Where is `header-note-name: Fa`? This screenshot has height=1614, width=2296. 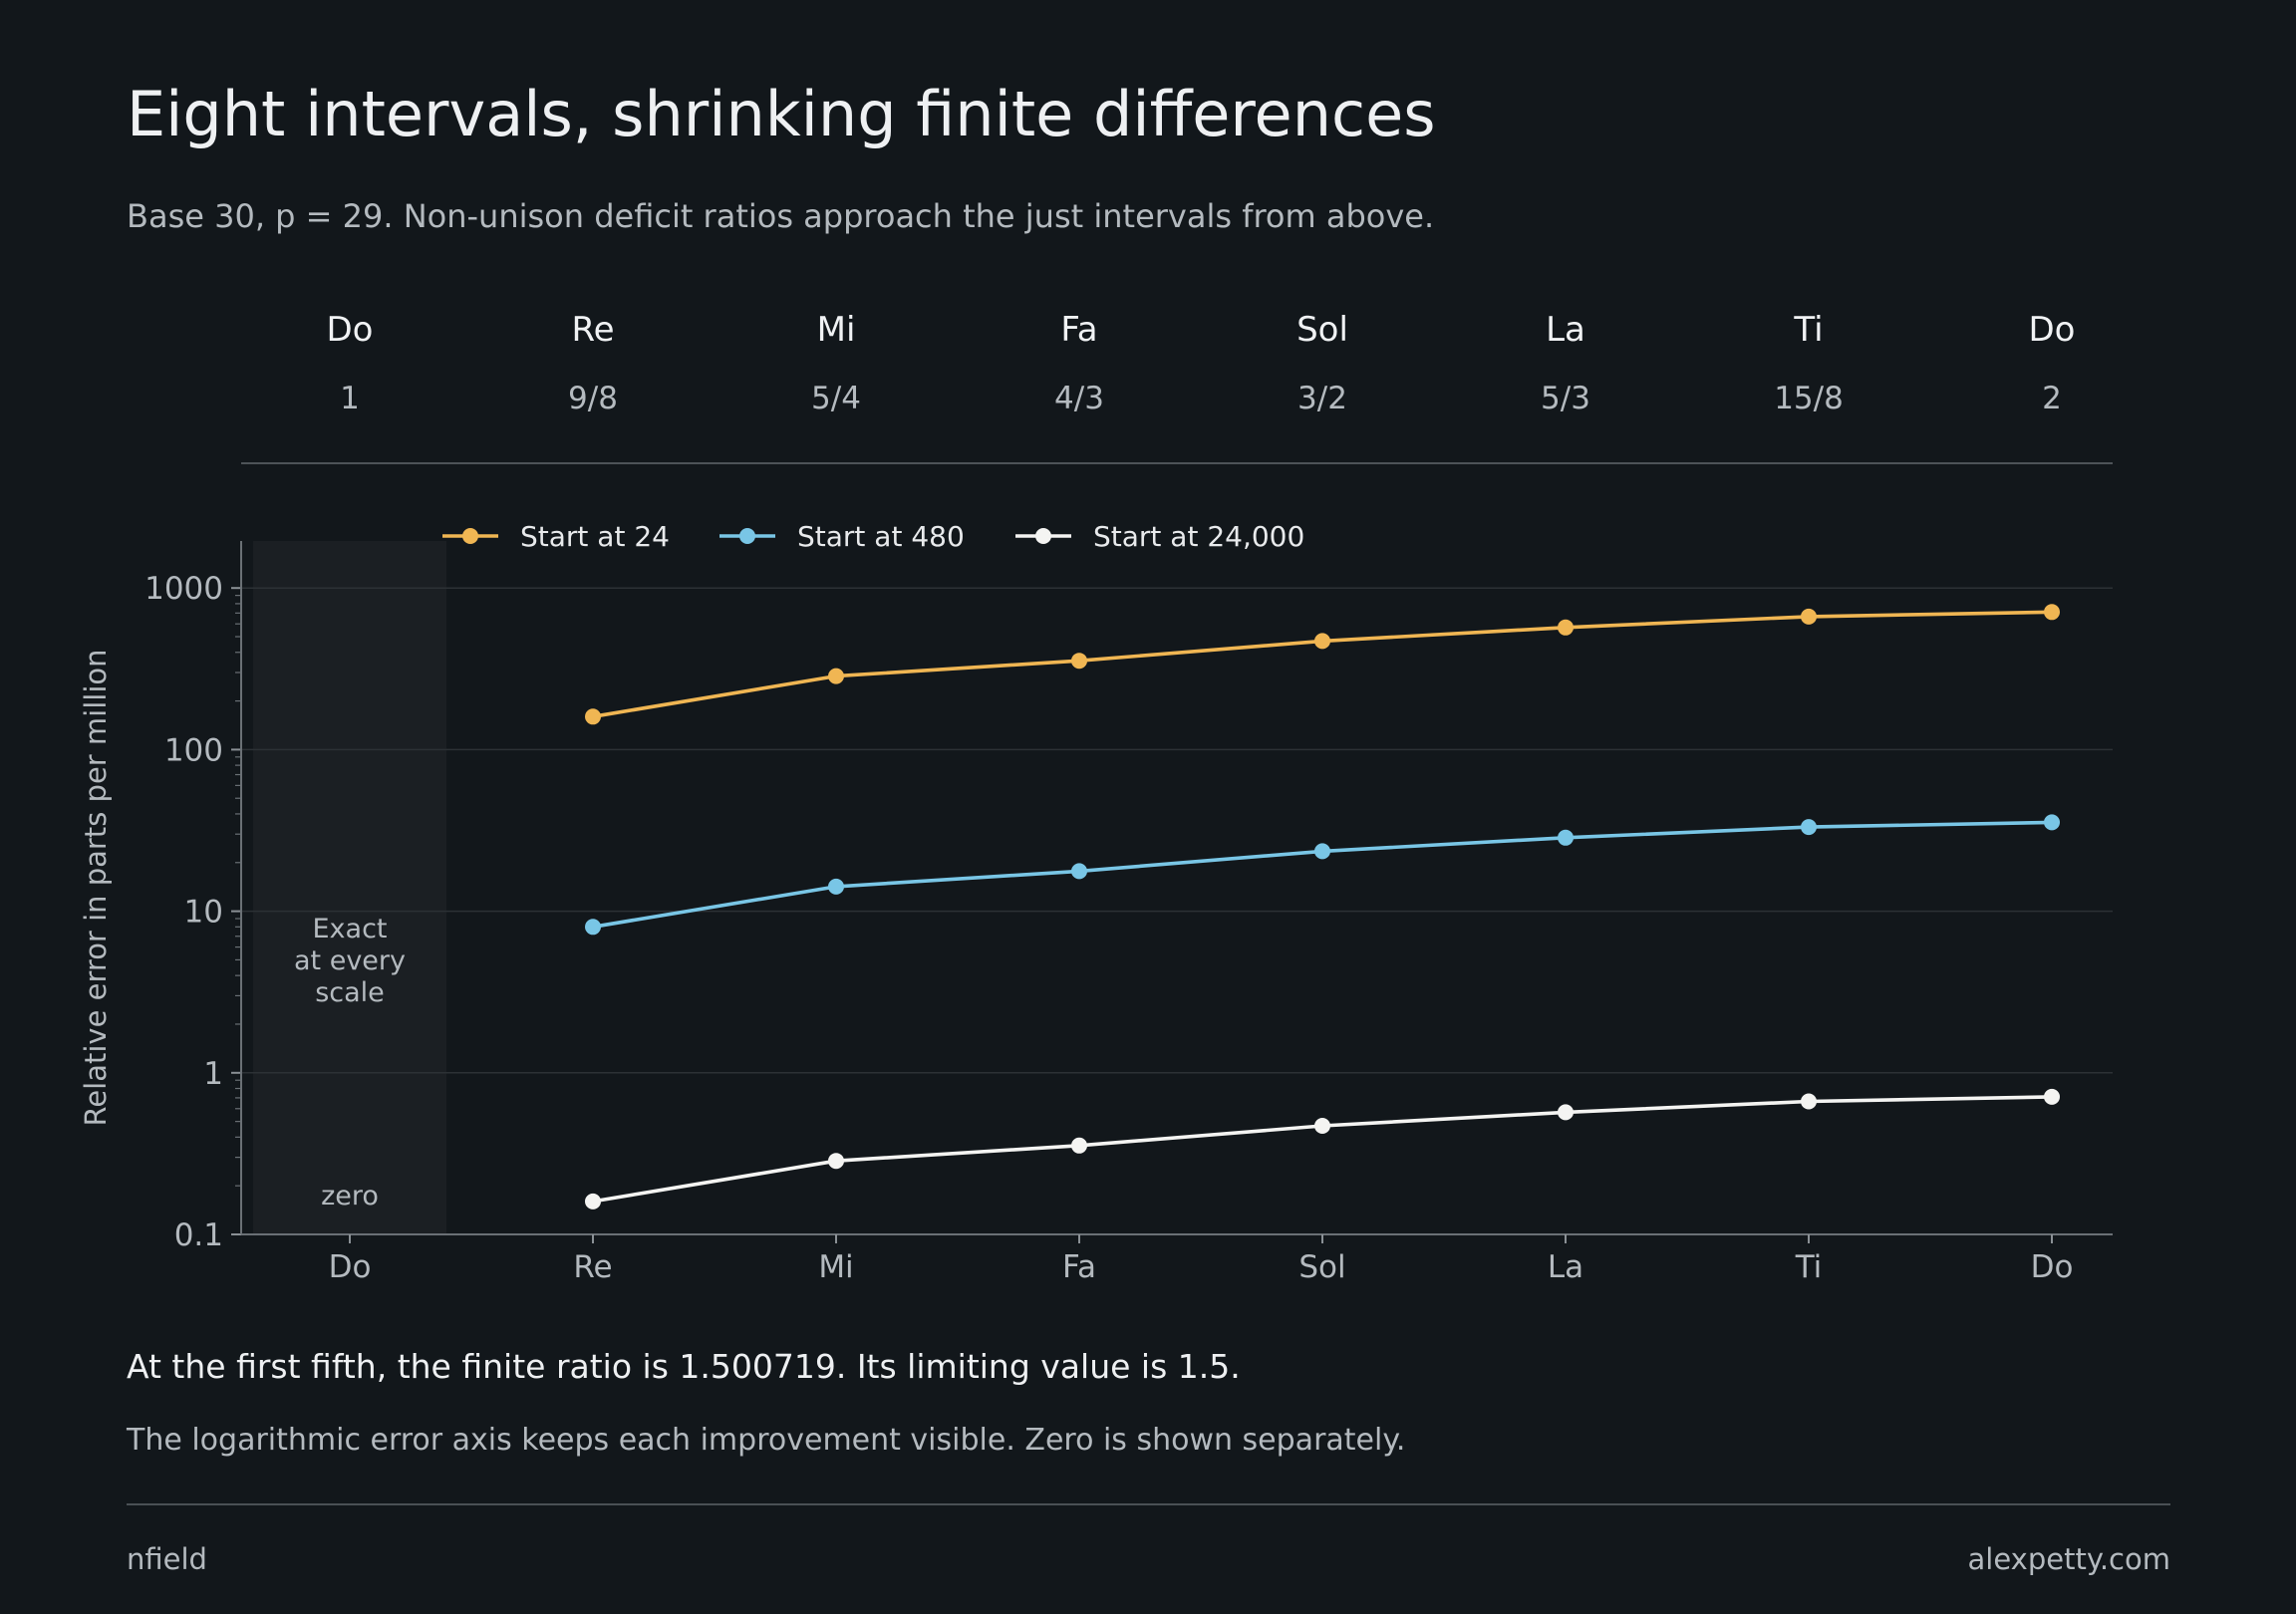 header-note-name: Fa is located at coordinates (1078, 330).